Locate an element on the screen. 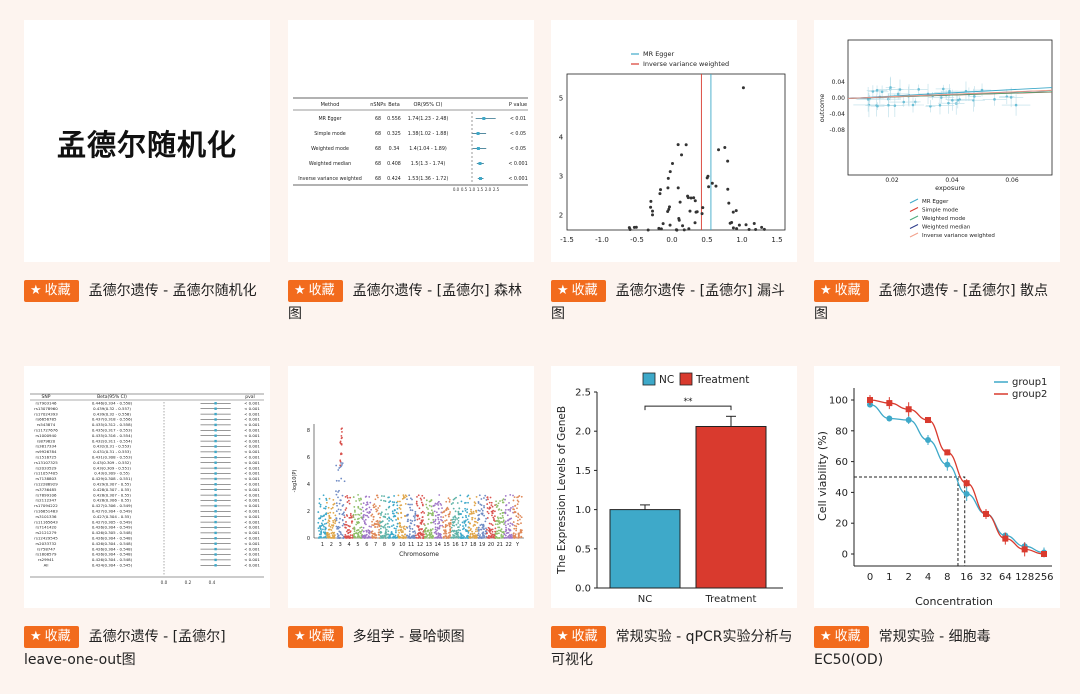 Image resolution: width=1080 pixels, height=694 pixels. card-title: 孟德尔遗传 - [孟德尔] 散点图 is located at coordinates (931, 302).